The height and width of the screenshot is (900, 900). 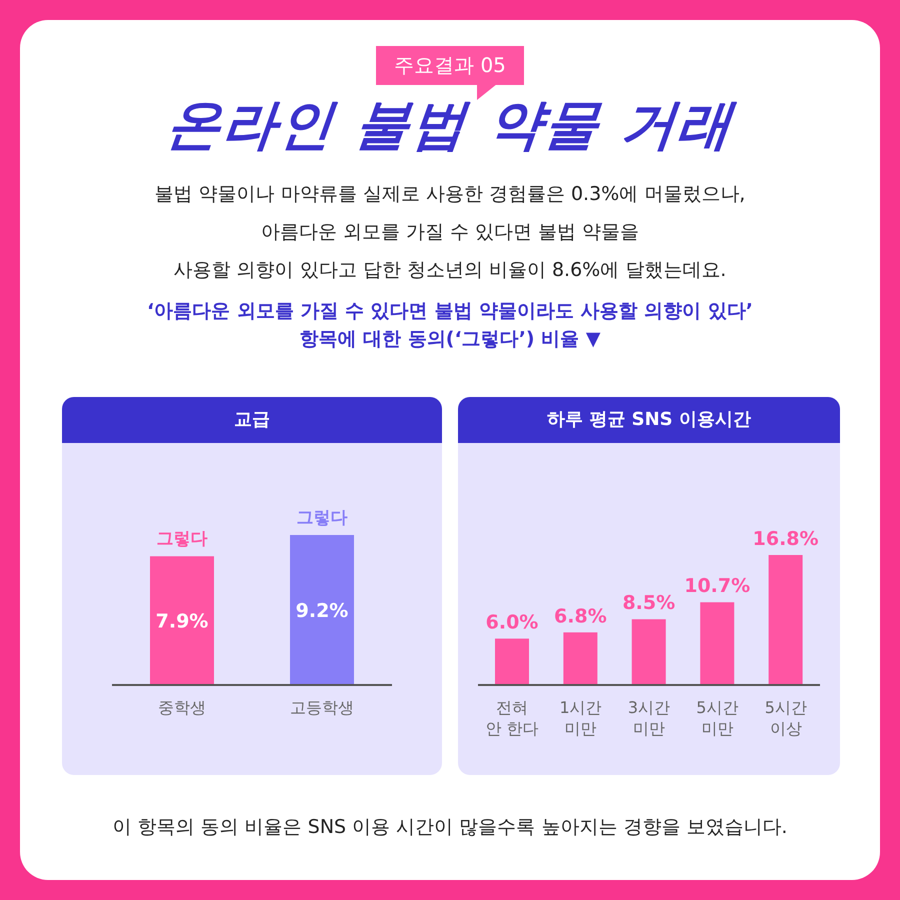 What do you see at coordinates (512, 623) in the screenshot?
I see `data-label: 6.0%` at bounding box center [512, 623].